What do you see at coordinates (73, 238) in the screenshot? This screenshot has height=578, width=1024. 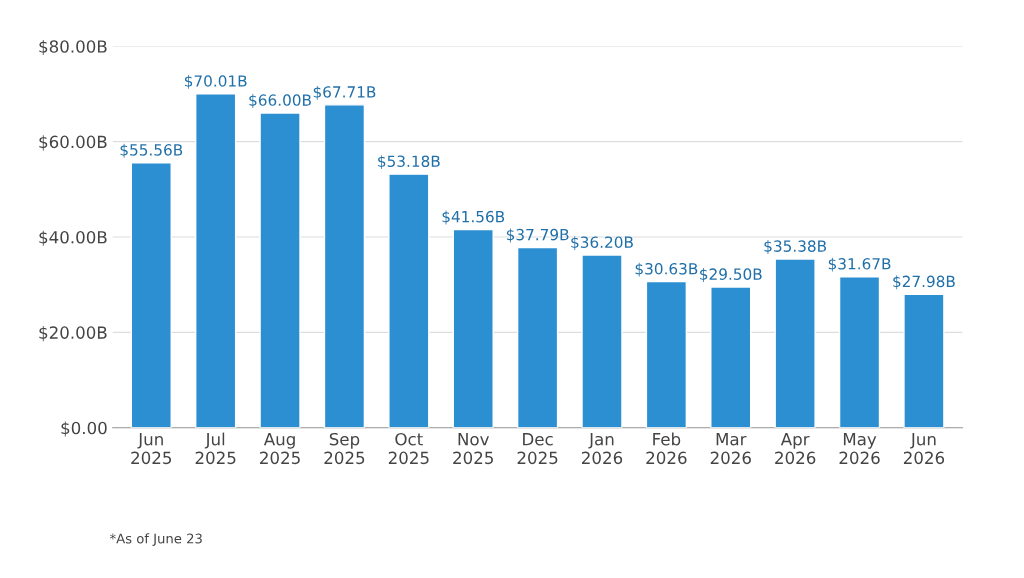 I see `y-tick-label: $40.00B` at bounding box center [73, 238].